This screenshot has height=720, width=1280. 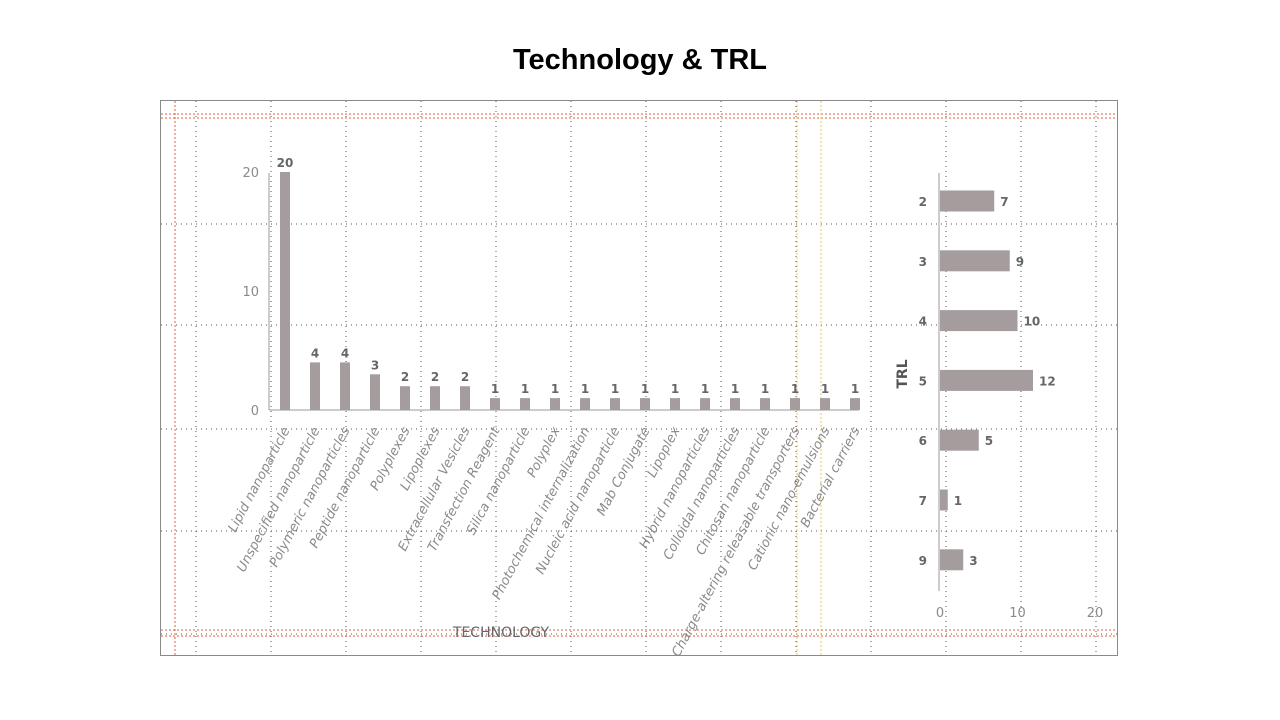 I want to click on data-label: 12, so click(x=1047, y=381).